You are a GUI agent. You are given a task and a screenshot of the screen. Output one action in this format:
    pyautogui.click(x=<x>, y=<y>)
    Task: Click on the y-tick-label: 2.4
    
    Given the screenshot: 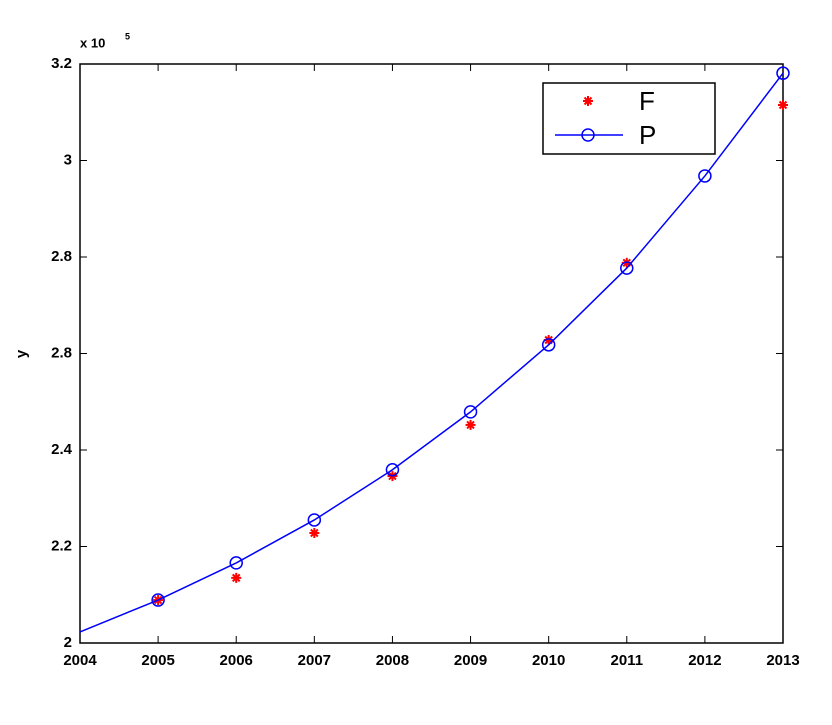 What is the action you would take?
    pyautogui.click(x=62, y=449)
    